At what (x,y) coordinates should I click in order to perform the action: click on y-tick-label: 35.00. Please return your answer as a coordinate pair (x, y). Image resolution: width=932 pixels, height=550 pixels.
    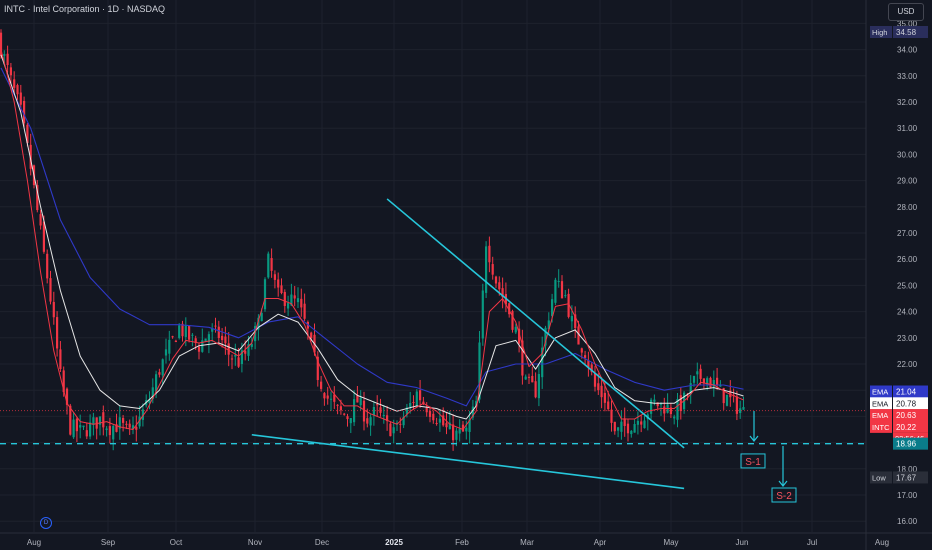
    Looking at the image, I should click on (907, 23).